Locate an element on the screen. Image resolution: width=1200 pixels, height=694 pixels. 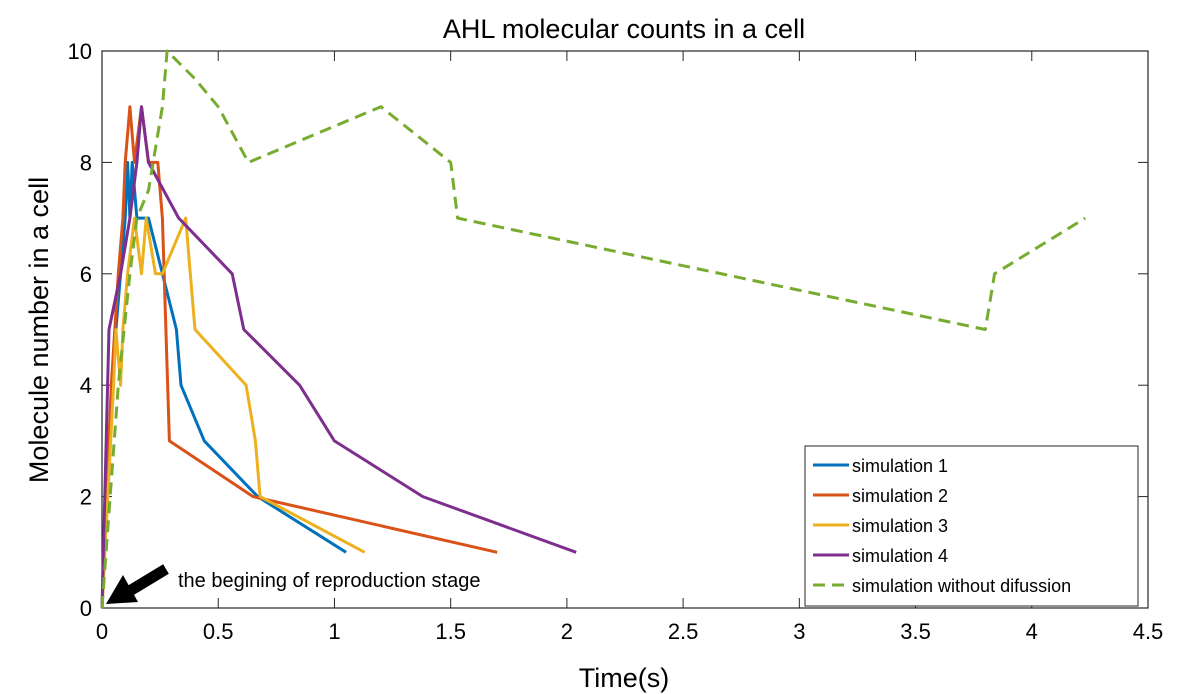
legend-label: simulation 2 is located at coordinates (900, 496).